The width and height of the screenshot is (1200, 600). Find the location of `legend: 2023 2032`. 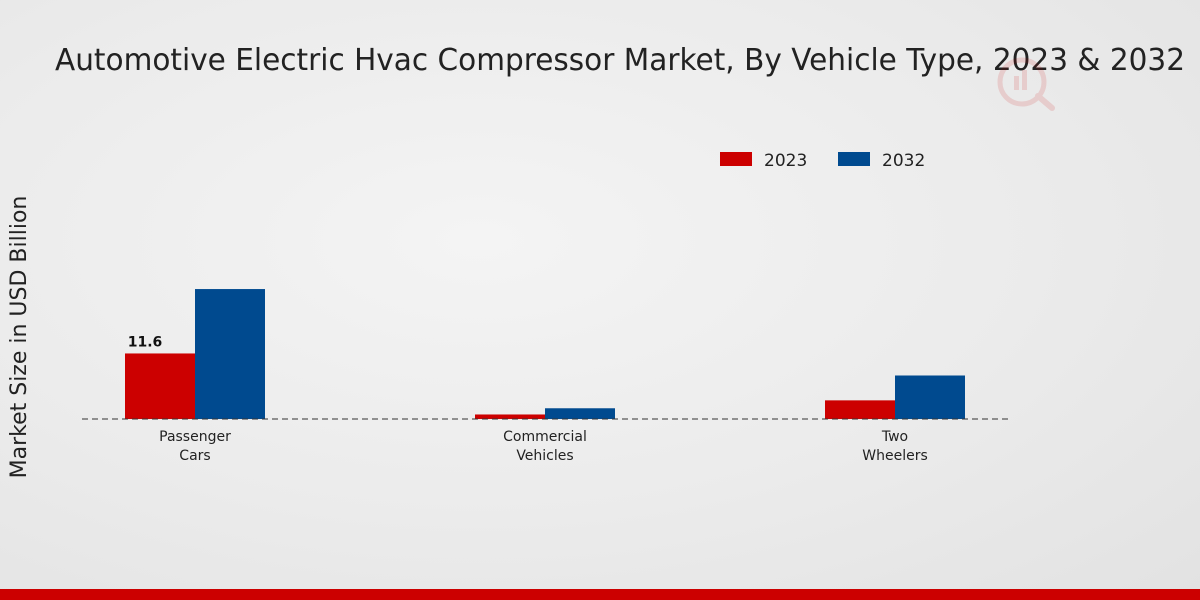

legend: 2023 2032 is located at coordinates (822, 161).